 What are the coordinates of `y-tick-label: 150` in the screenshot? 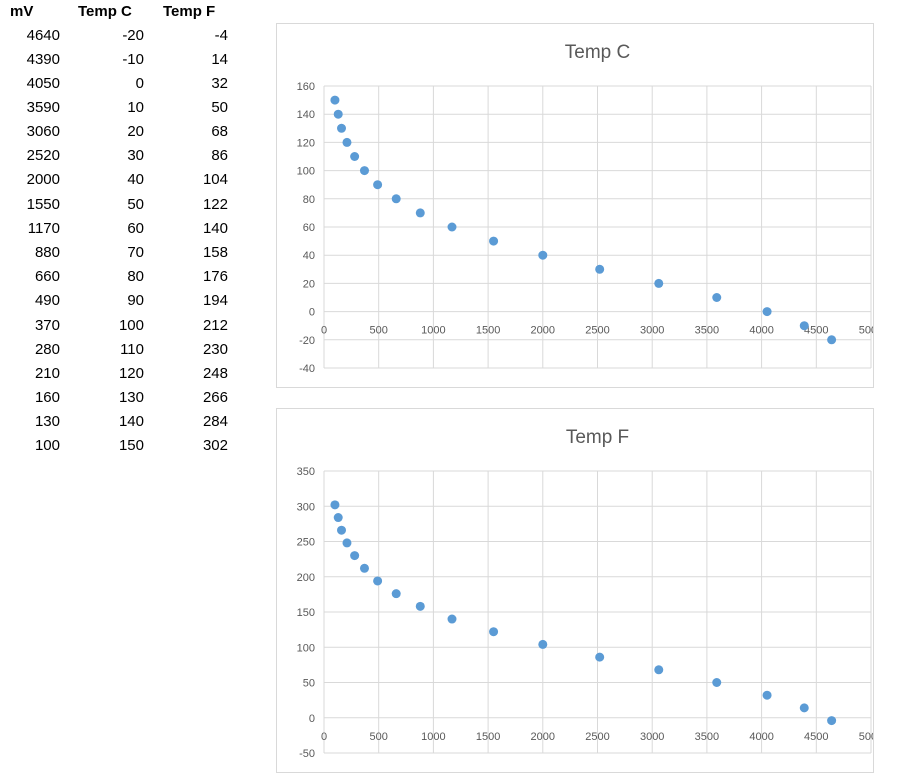 It's located at (306, 613).